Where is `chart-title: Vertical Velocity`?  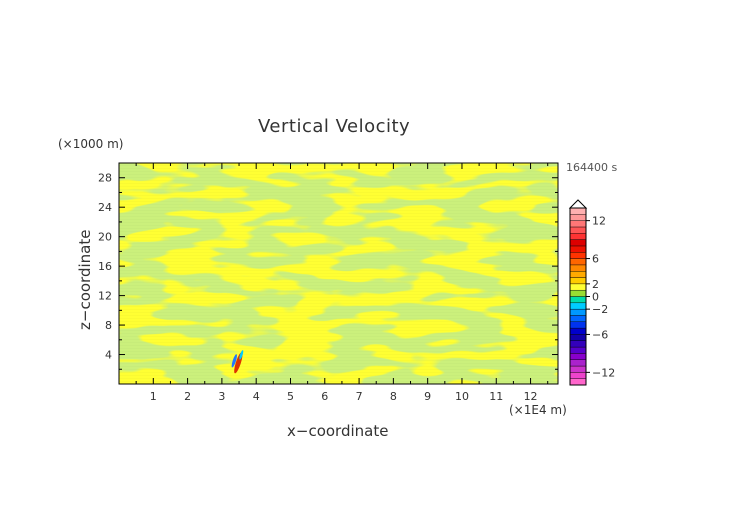
chart-title: Vertical Velocity is located at coordinates (334, 126).